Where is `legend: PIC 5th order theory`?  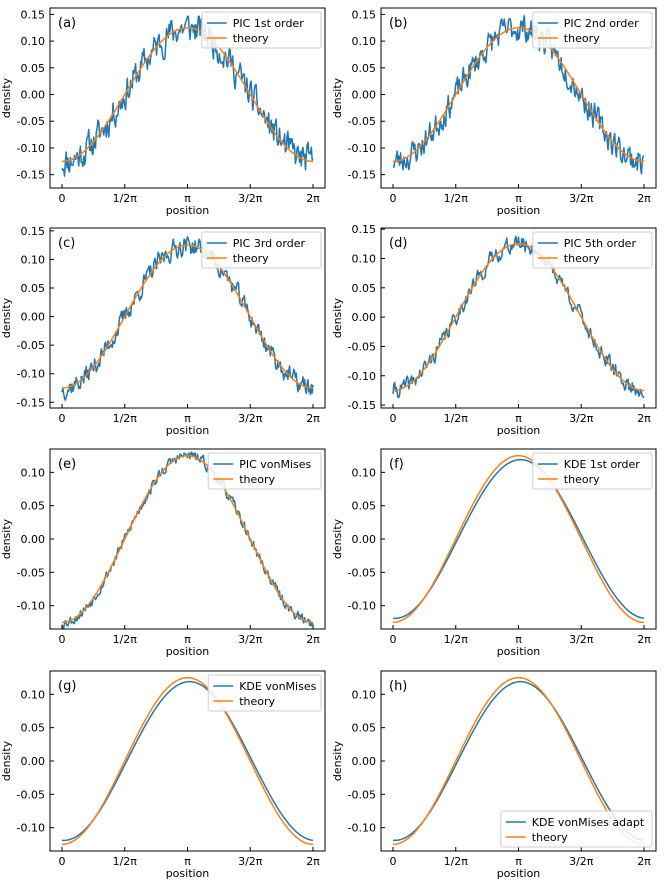 legend: PIC 5th order theory is located at coordinates (592, 250).